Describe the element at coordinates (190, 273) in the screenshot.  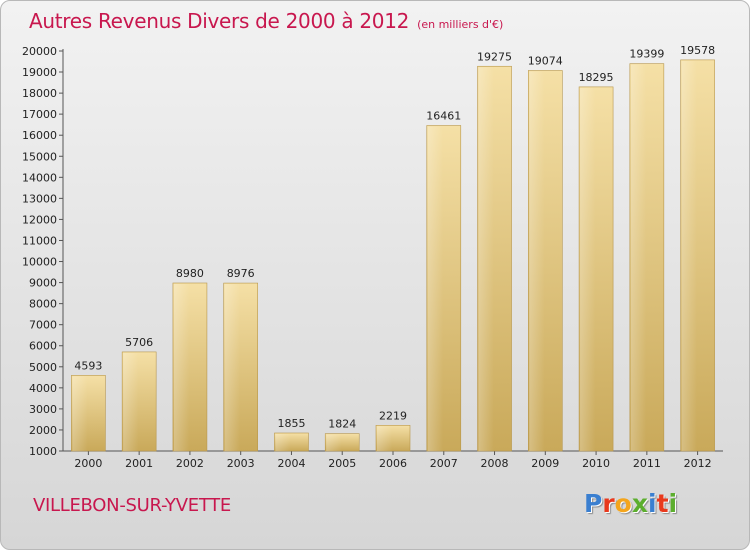
I see `data-label: 8980` at that location.